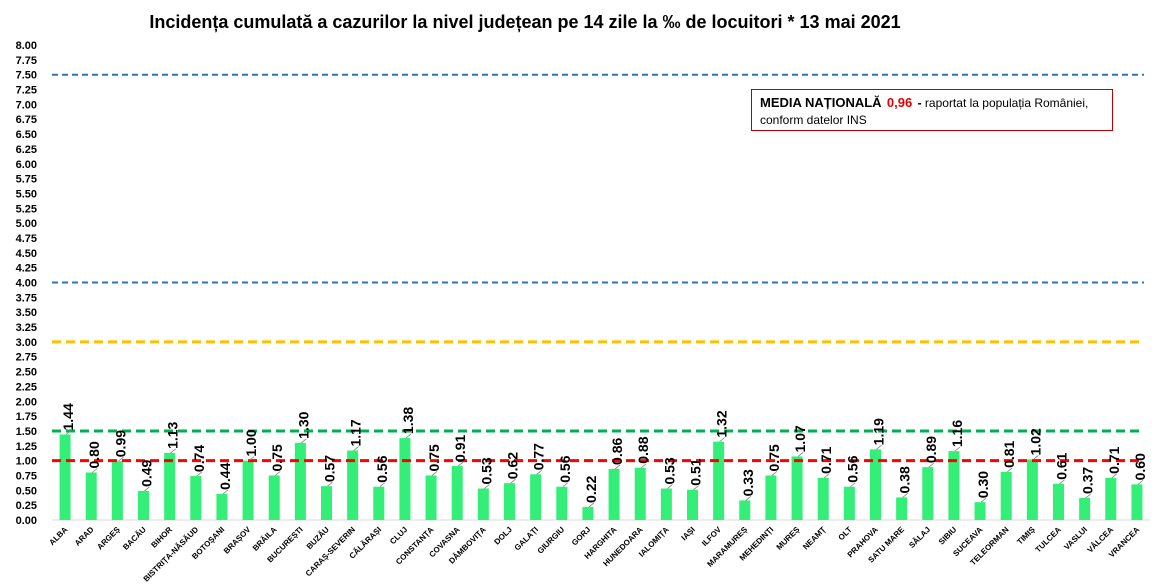 This screenshot has height=586, width=1155. What do you see at coordinates (58, 536) in the screenshot?
I see `x-tick-label: ALBA` at bounding box center [58, 536].